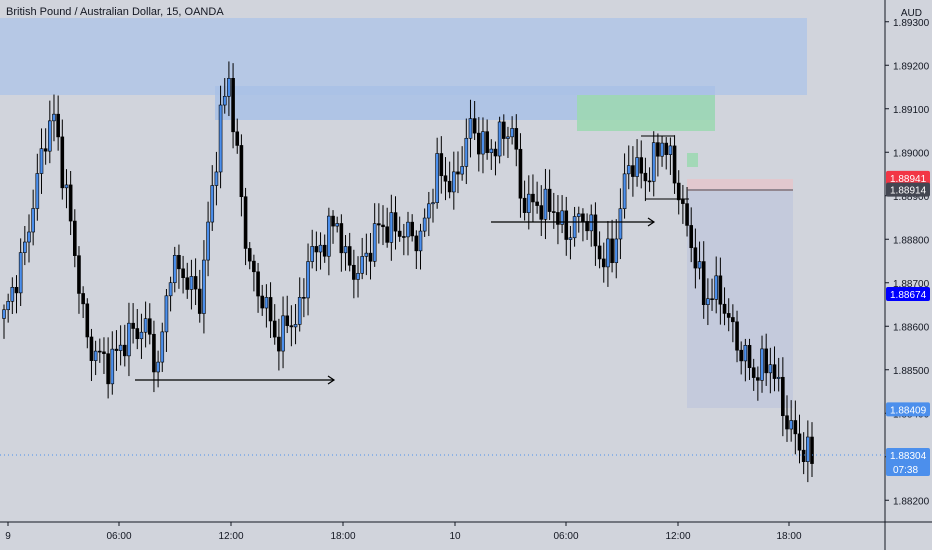  I want to click on y-tick-label: 1.88500, so click(911, 371).